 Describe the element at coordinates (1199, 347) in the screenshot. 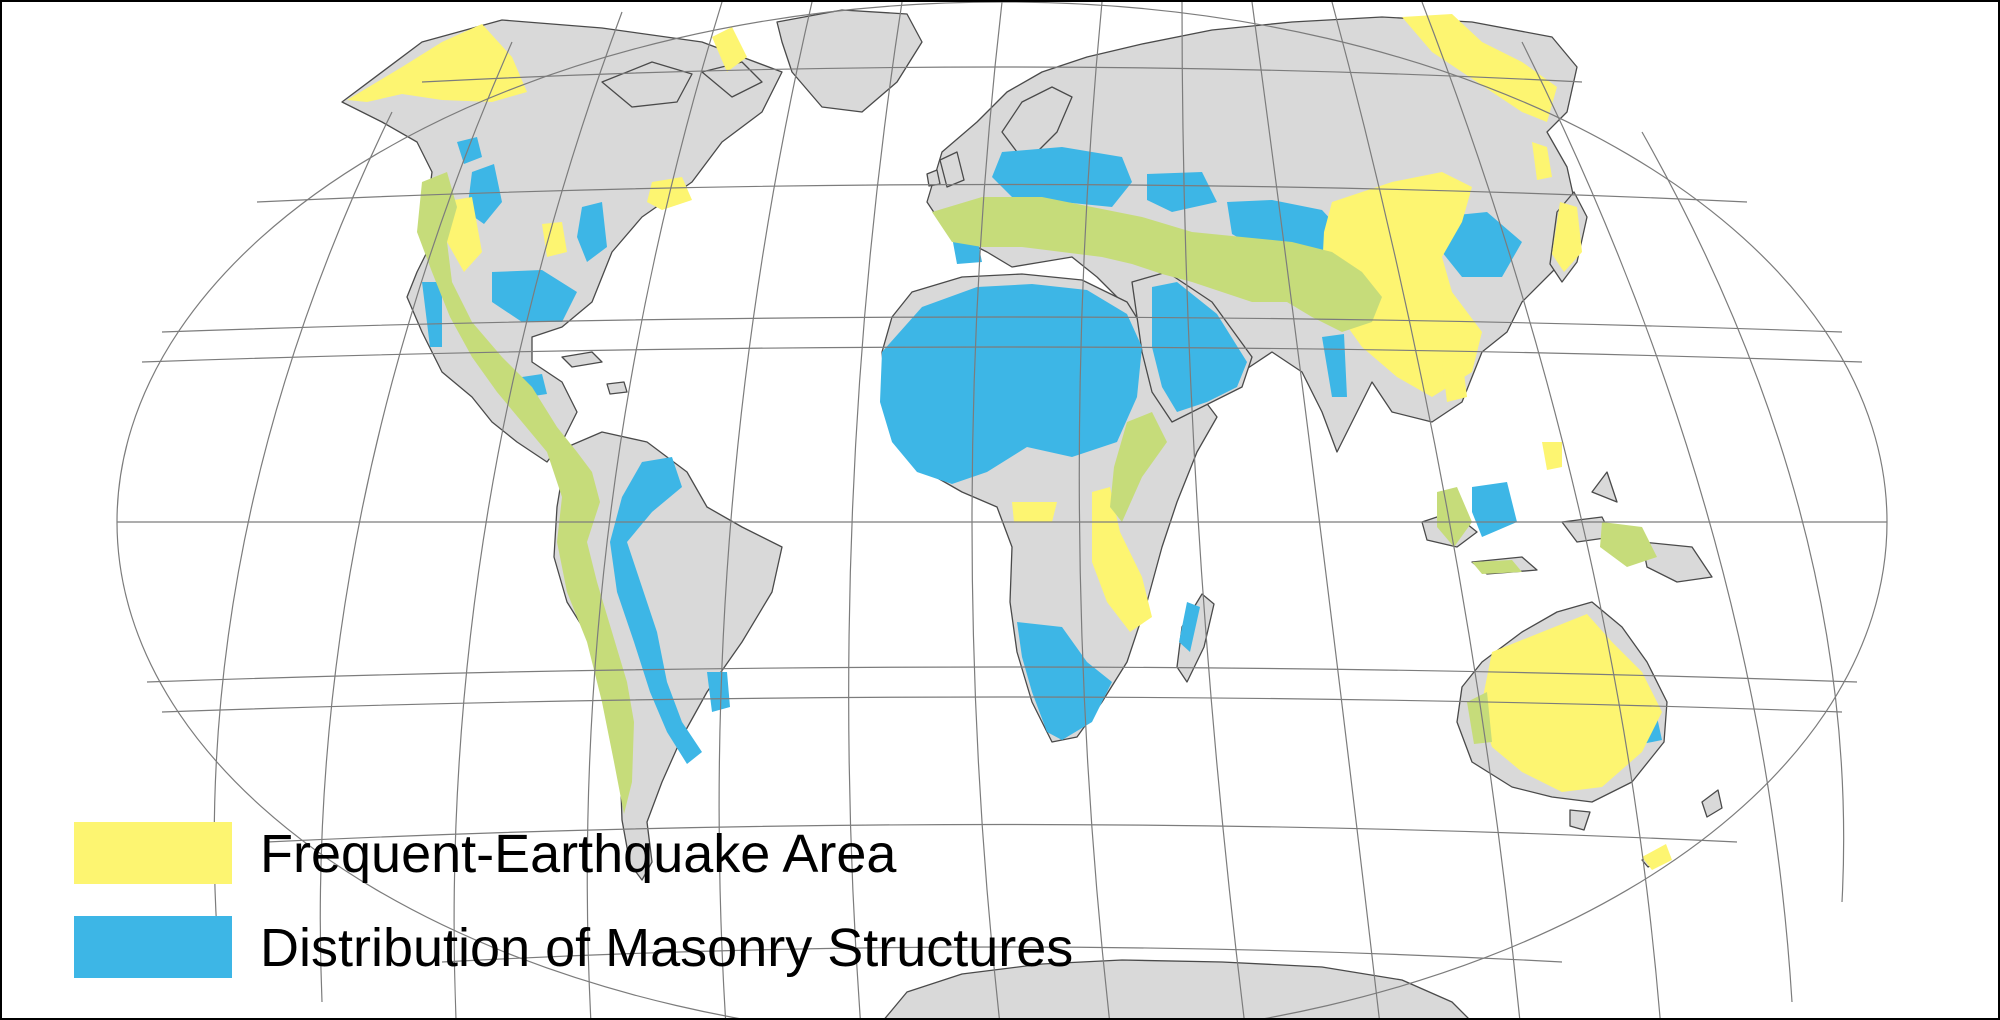

I see `masonry-zone-arabia` at that location.